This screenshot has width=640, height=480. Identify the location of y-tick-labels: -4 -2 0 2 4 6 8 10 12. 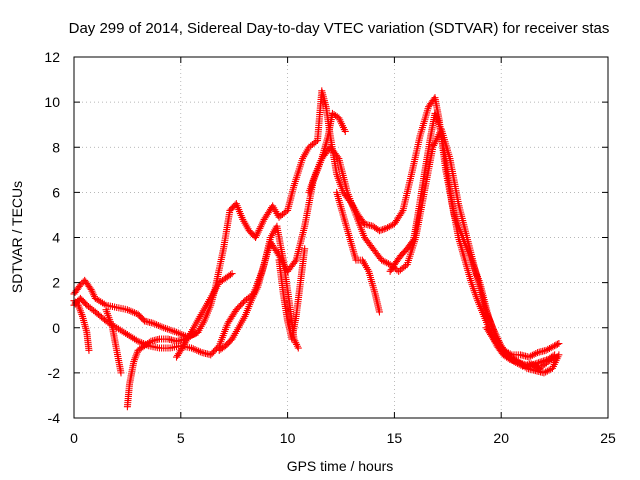
(52, 237).